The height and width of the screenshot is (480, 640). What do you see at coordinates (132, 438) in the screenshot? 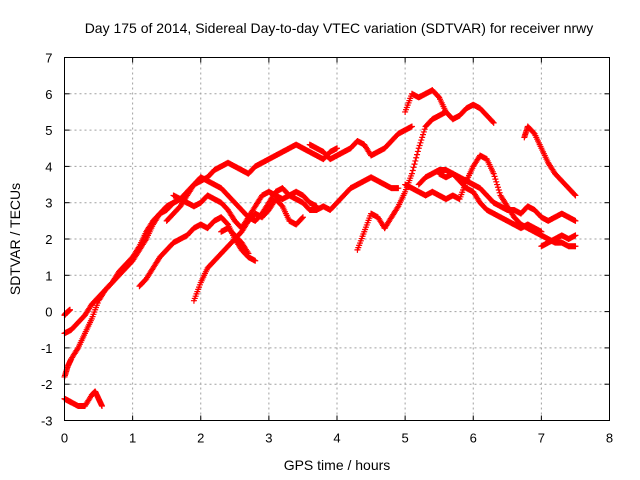
I see `x-tick-label: 1` at bounding box center [132, 438].